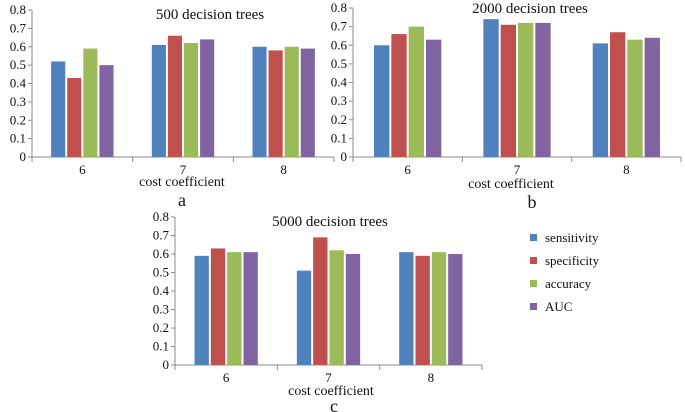  Describe the element at coordinates (533, 306) in the screenshot. I see `legend-swatch-auc` at that location.